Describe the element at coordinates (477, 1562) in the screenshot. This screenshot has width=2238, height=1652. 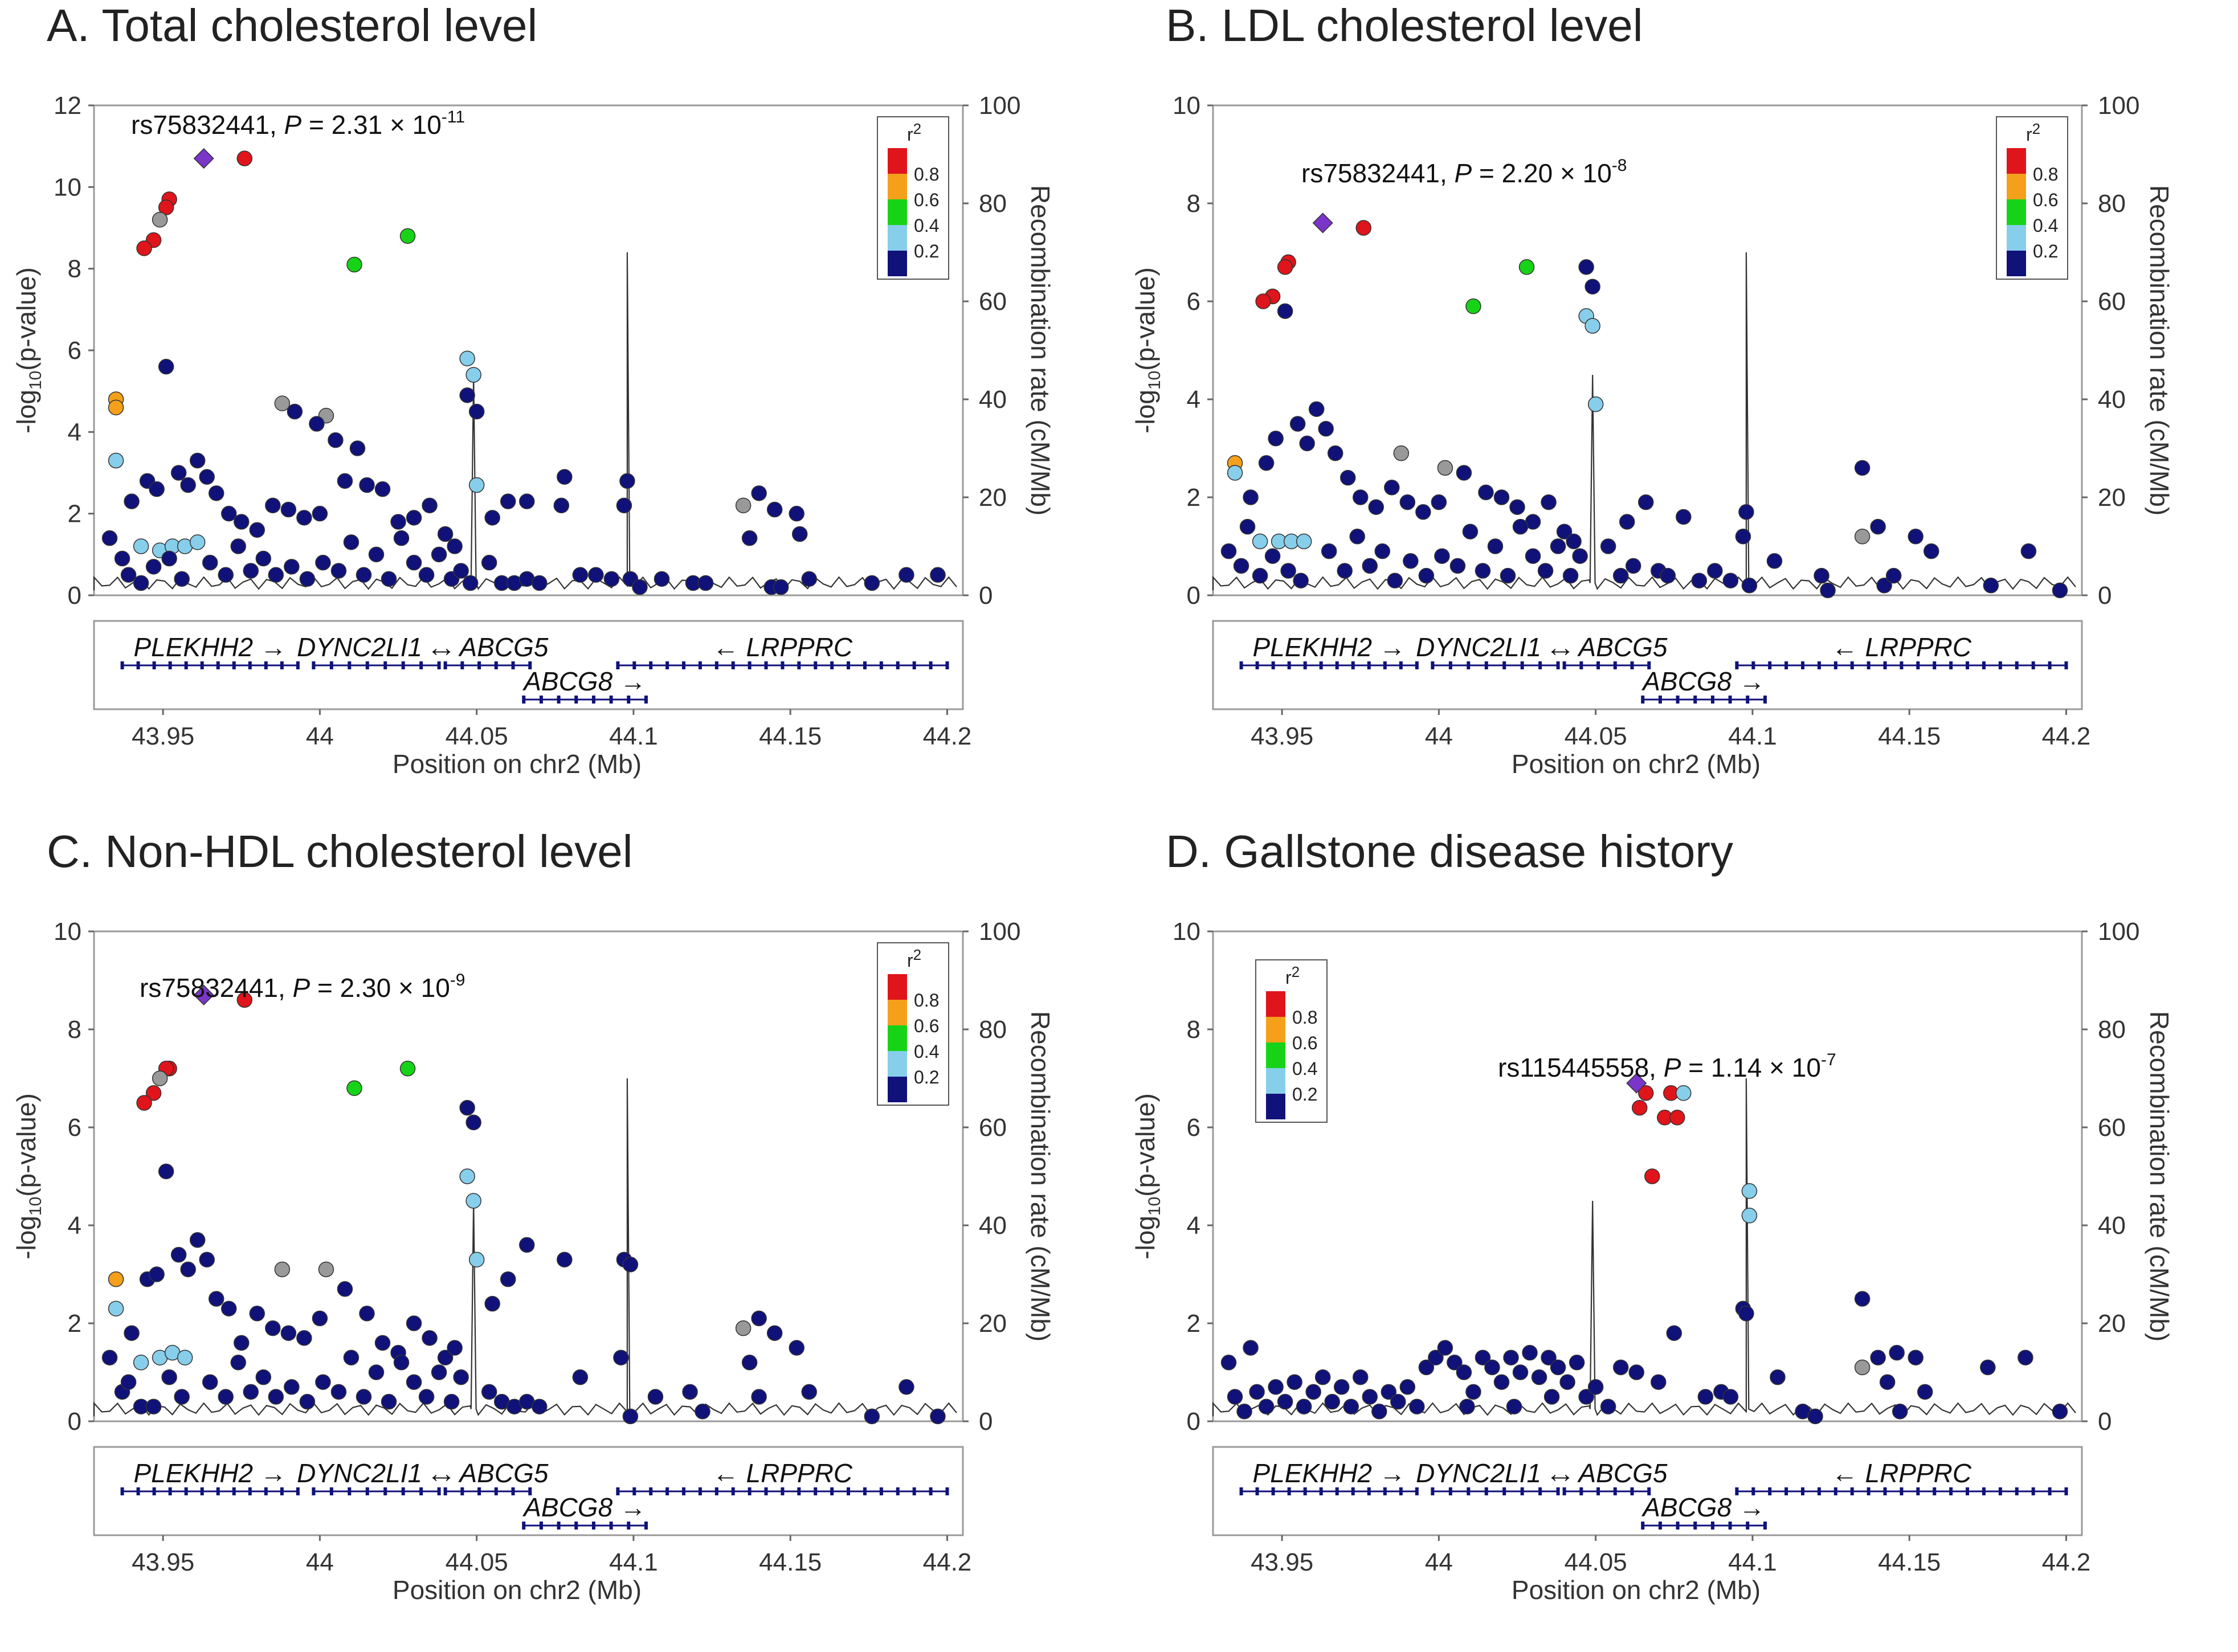
I see `x-tick-label: 44.05` at that location.